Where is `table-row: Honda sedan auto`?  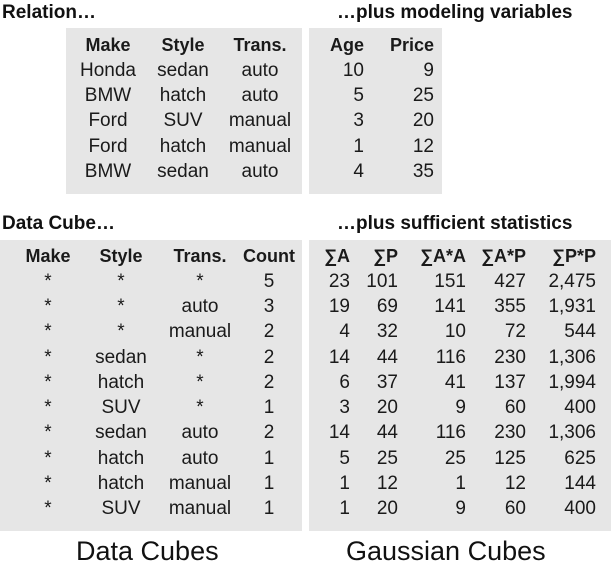
table-row: Honda sedan auto is located at coordinates (185, 70).